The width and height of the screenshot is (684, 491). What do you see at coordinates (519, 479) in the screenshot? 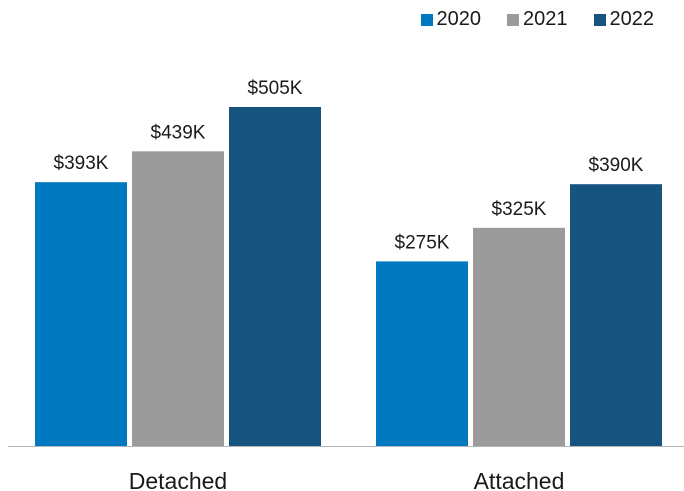
I see `category-label-attached: Attached` at bounding box center [519, 479].